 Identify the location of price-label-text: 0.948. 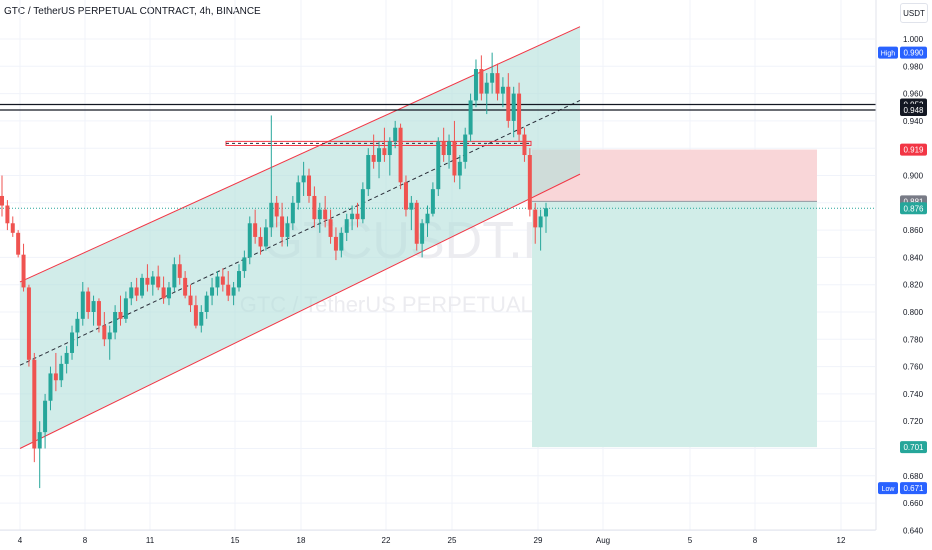
(913, 110).